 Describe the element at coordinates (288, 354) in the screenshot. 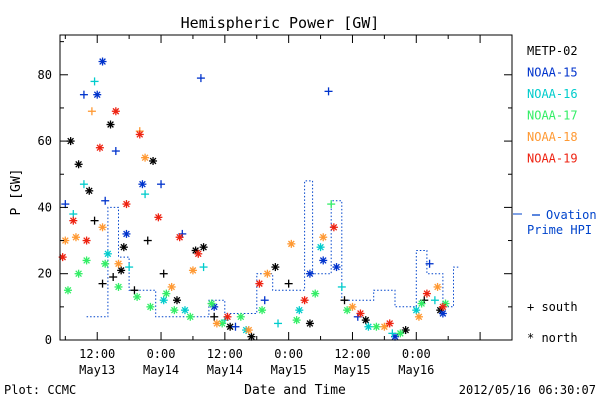

I see `x-tick-label: 0:00` at that location.